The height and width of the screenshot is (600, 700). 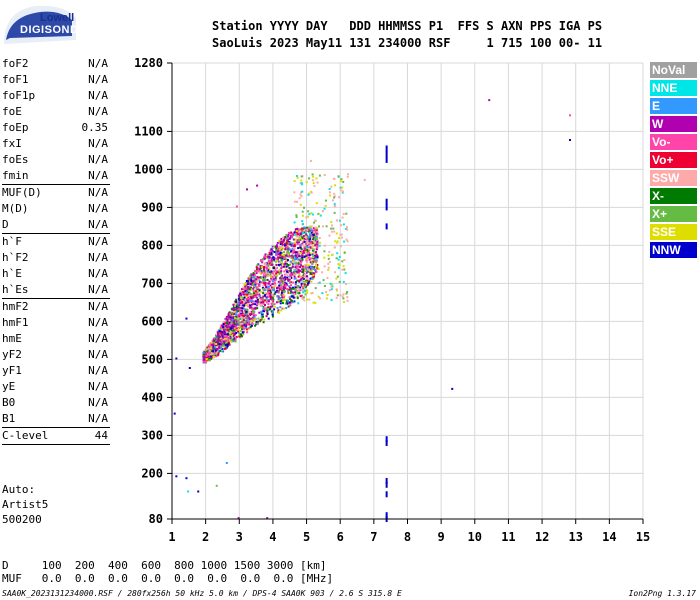 I want to click on x-tick-label: 12, so click(x=542, y=537).